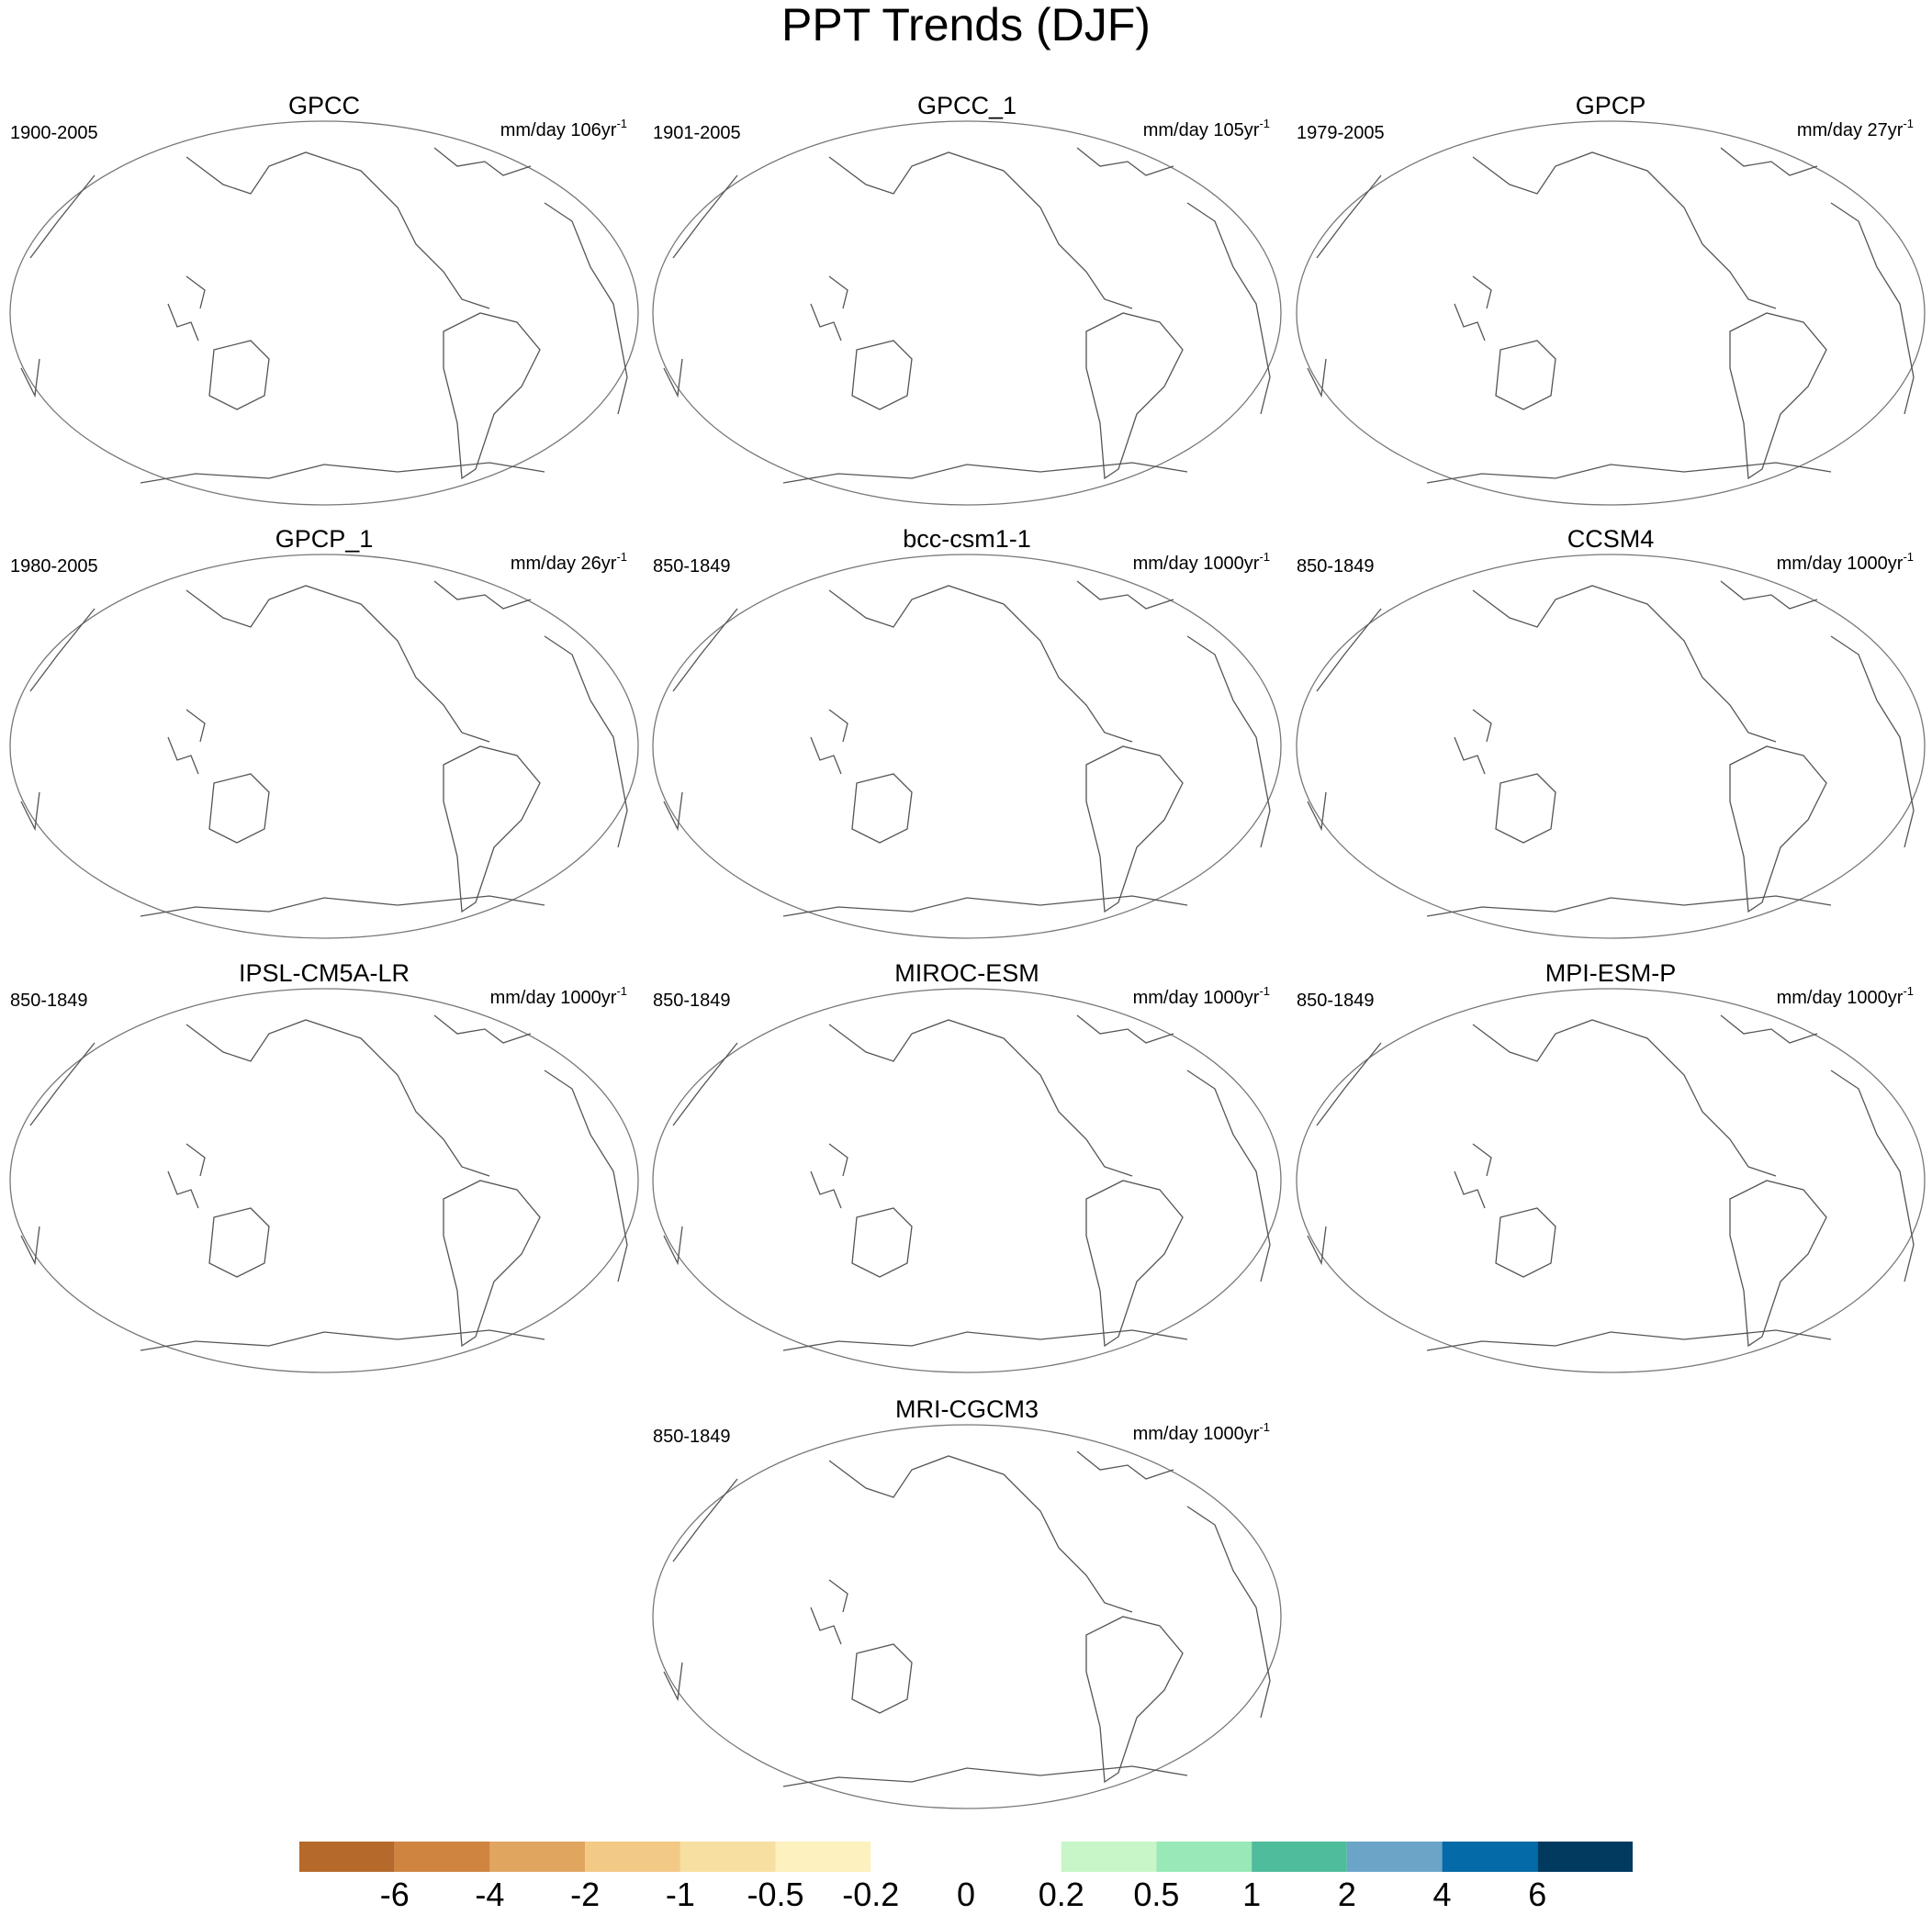 The image size is (1932, 1915). Describe the element at coordinates (54, 566) in the screenshot. I see `period-label: 1980-2005` at that location.